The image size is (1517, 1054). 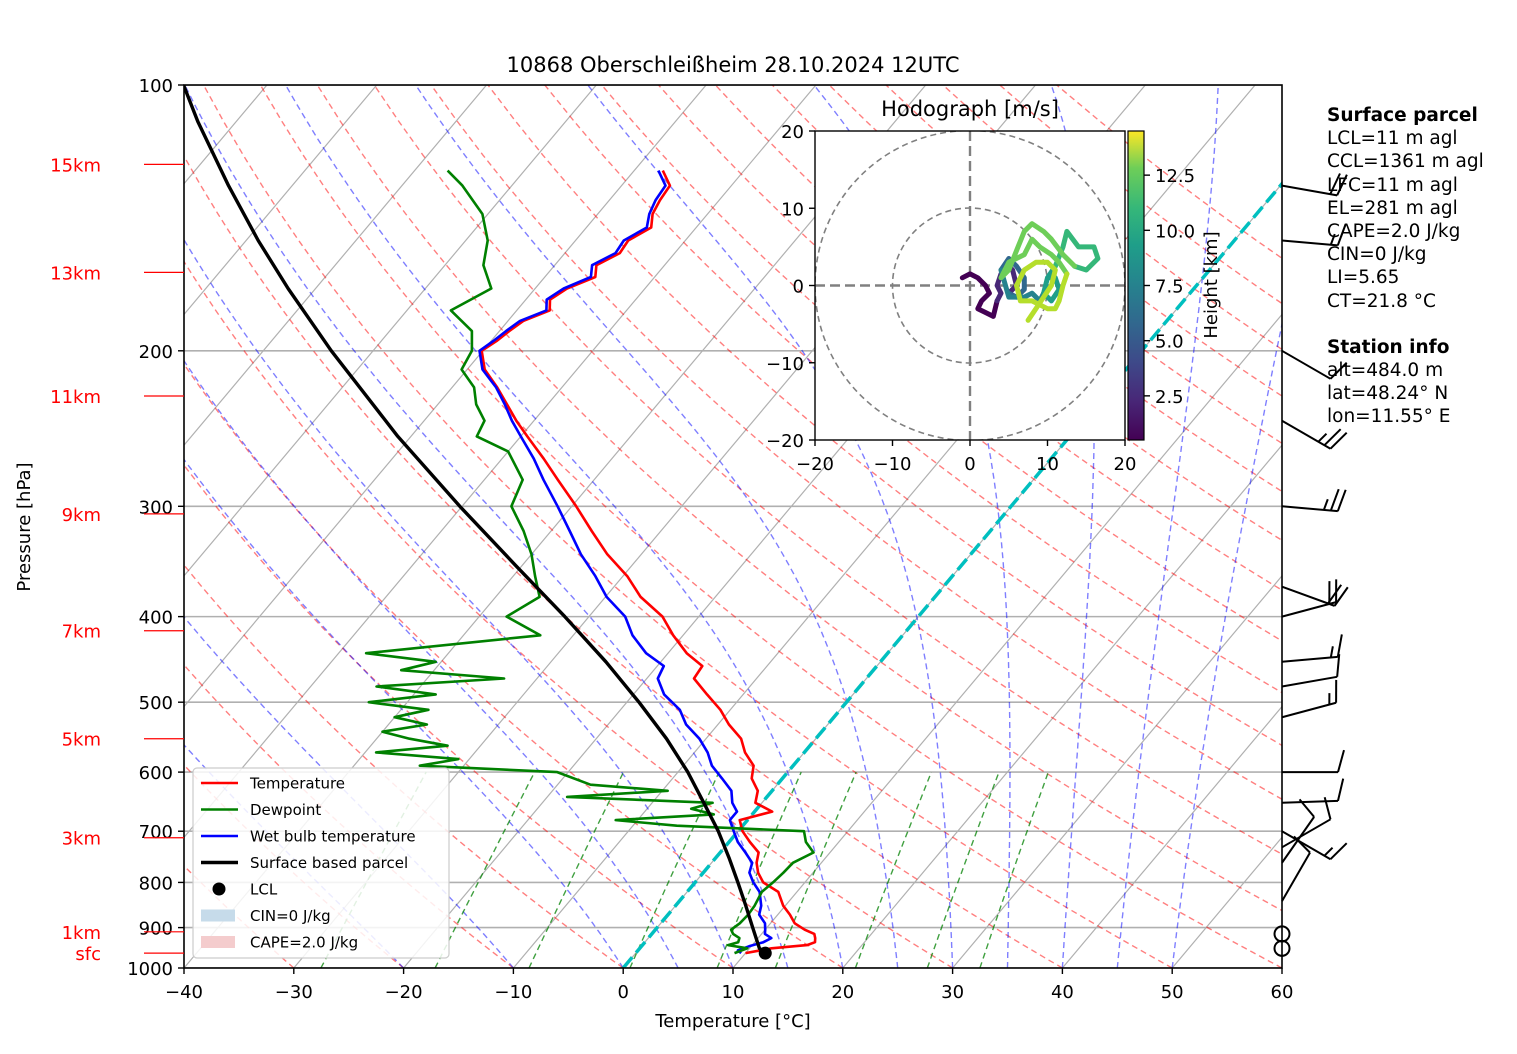 What do you see at coordinates (81, 933) in the screenshot?
I see `height-label: 1km` at bounding box center [81, 933].